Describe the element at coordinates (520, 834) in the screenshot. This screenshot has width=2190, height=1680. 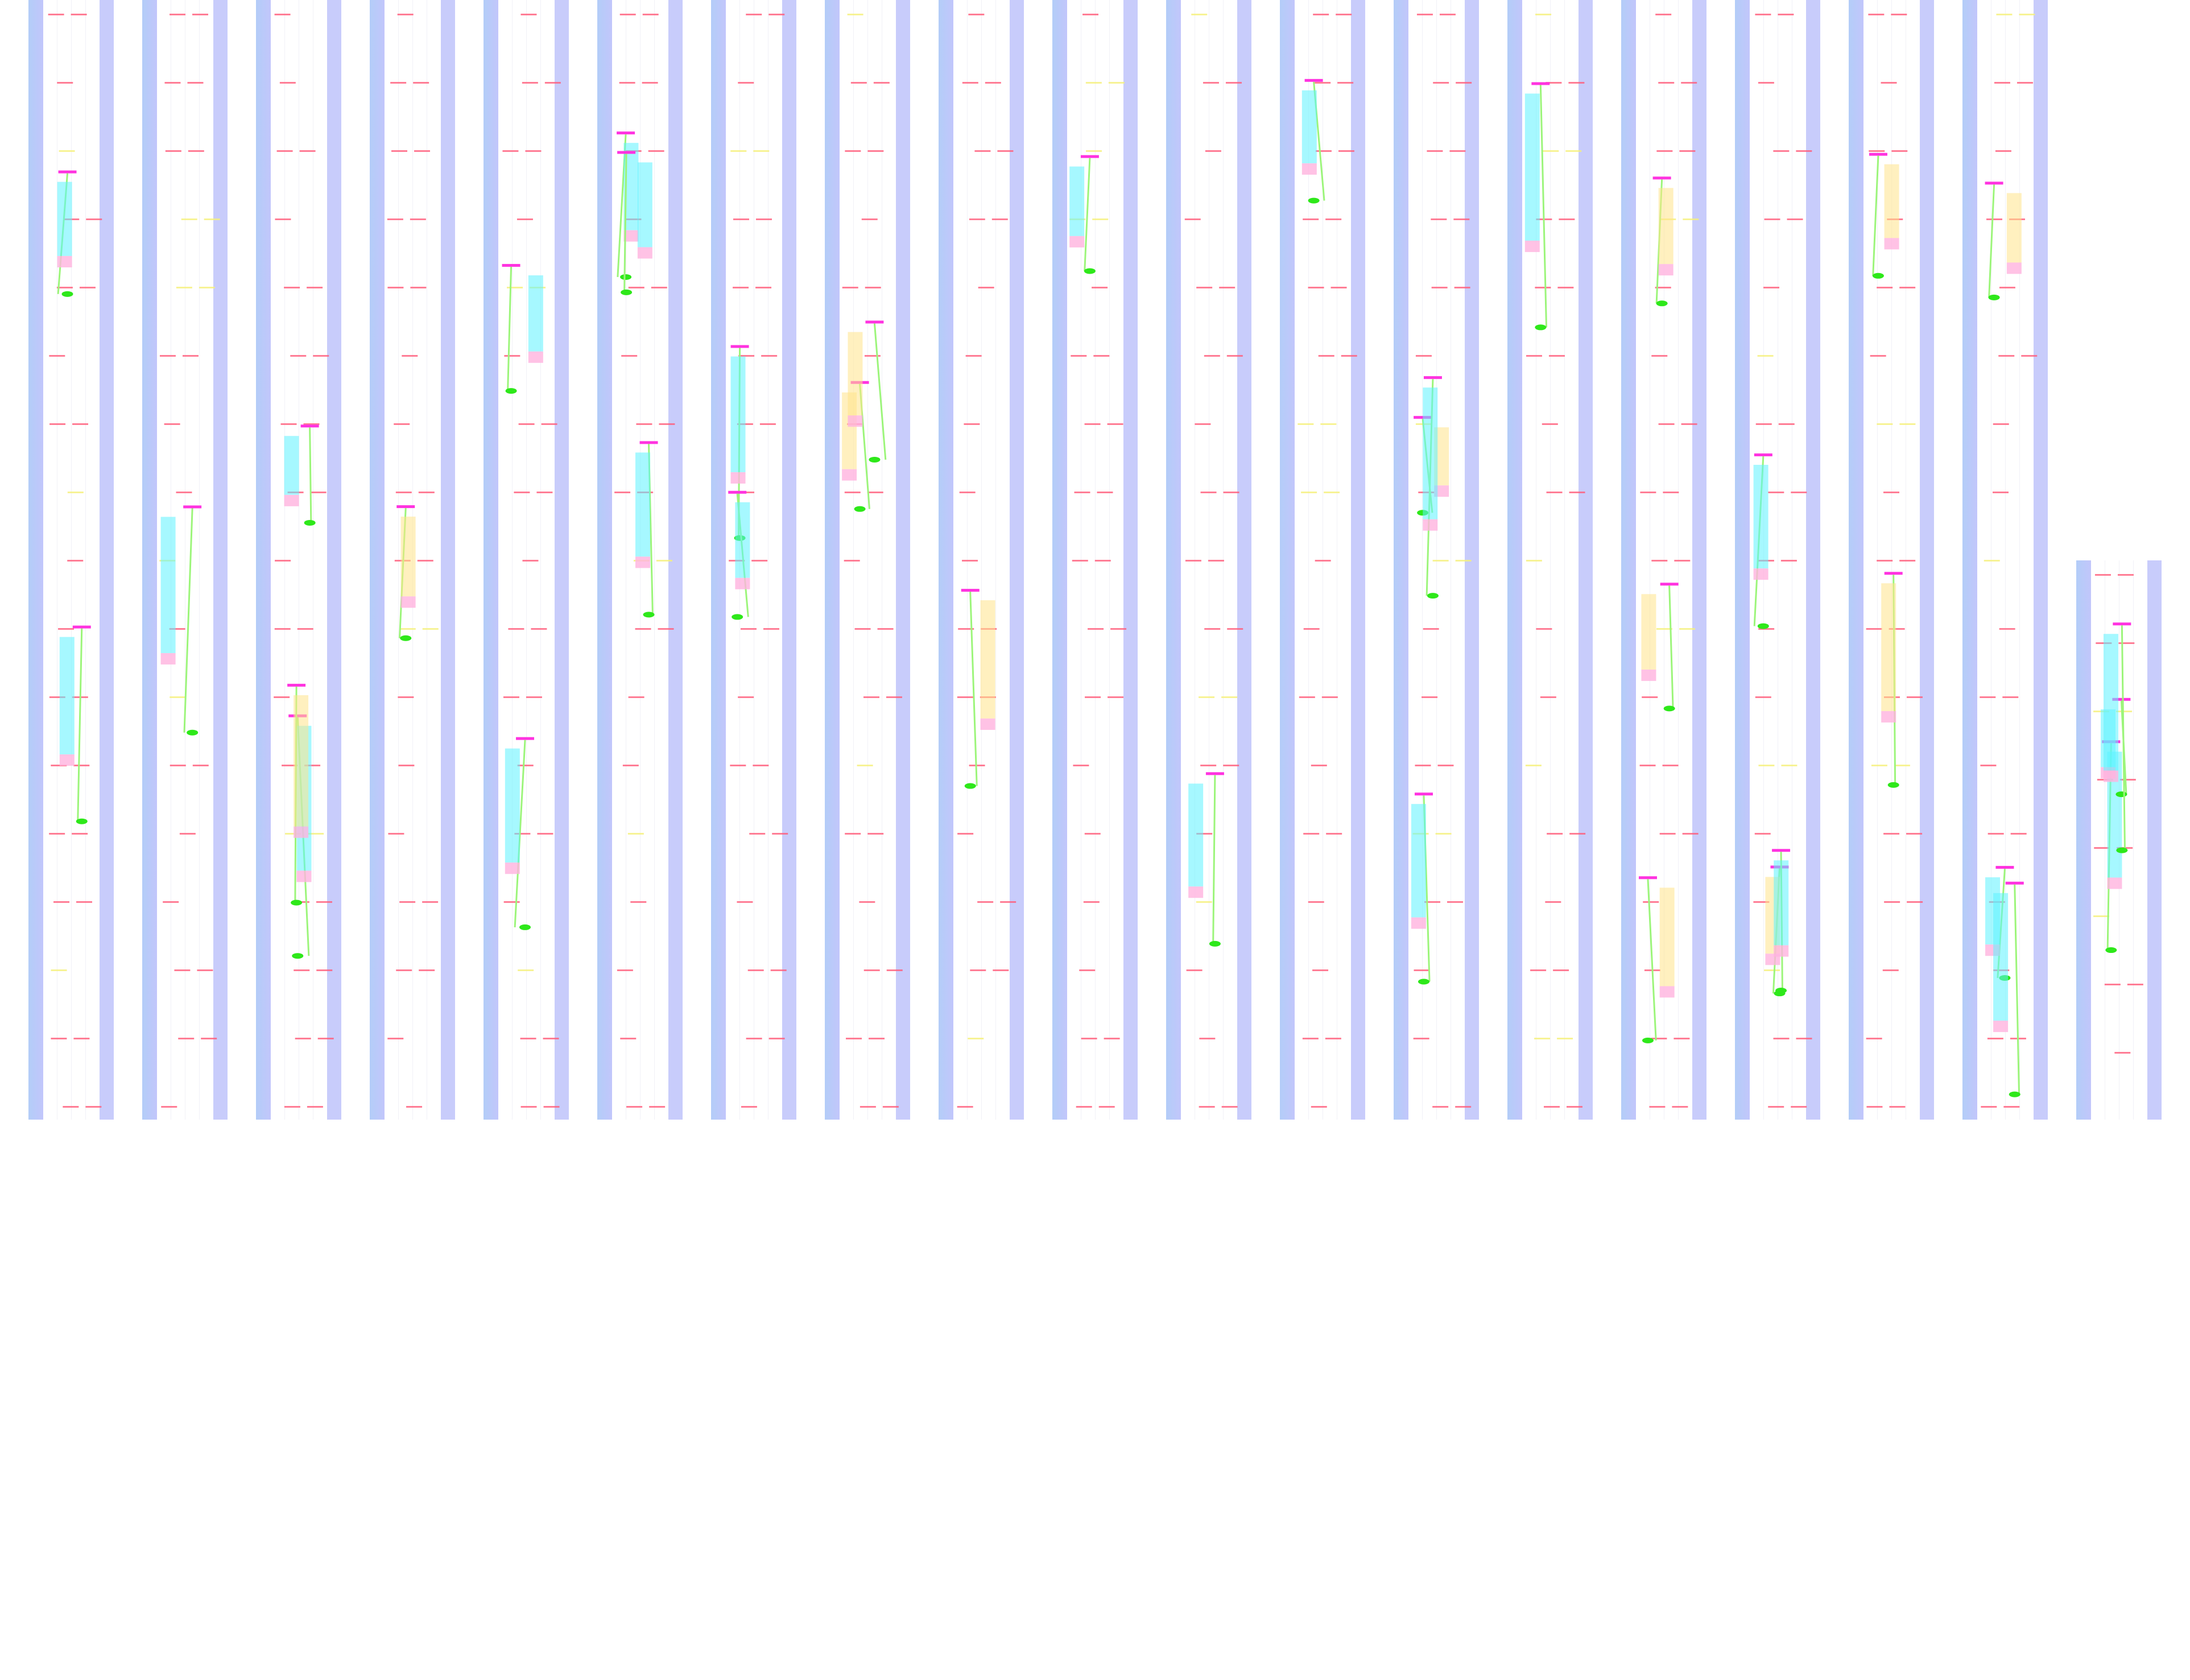
I see `event-line` at that location.